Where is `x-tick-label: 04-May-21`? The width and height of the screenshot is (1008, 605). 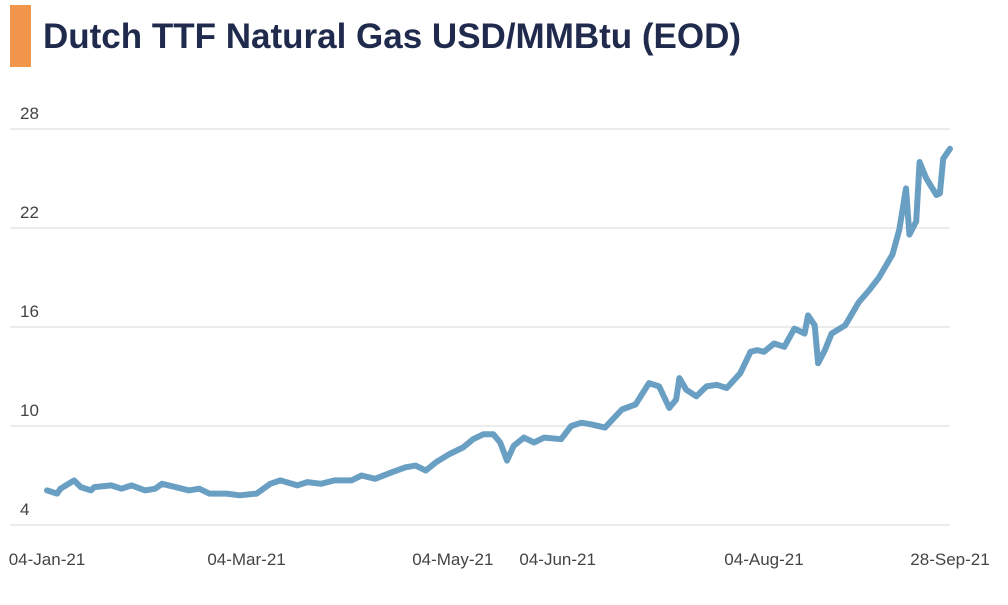
x-tick-label: 04-May-21 is located at coordinates (452, 559).